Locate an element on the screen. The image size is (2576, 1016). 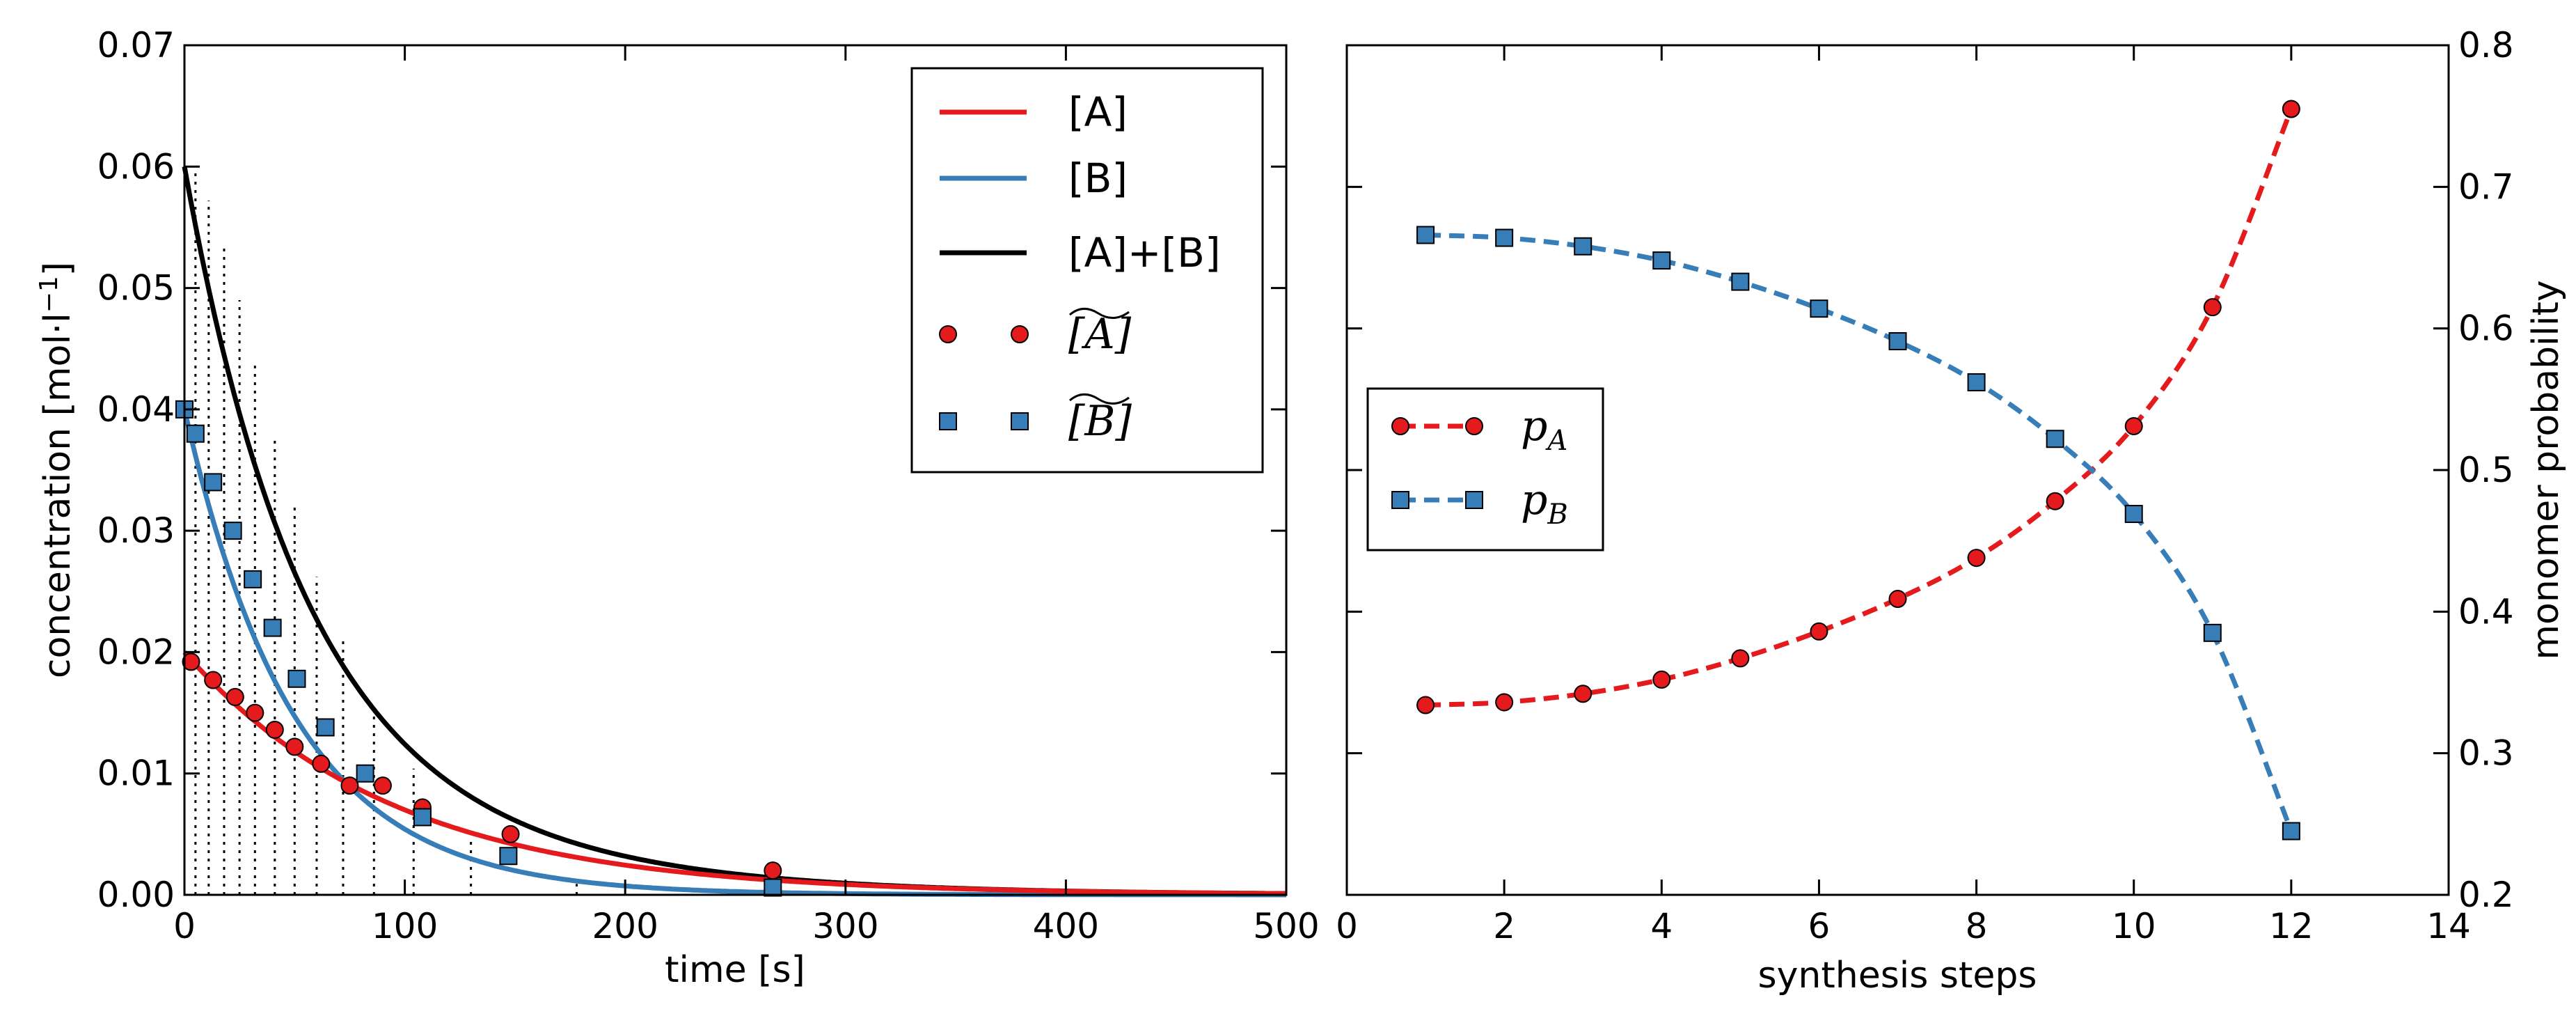
x-tick-label: 8 is located at coordinates (1977, 926).